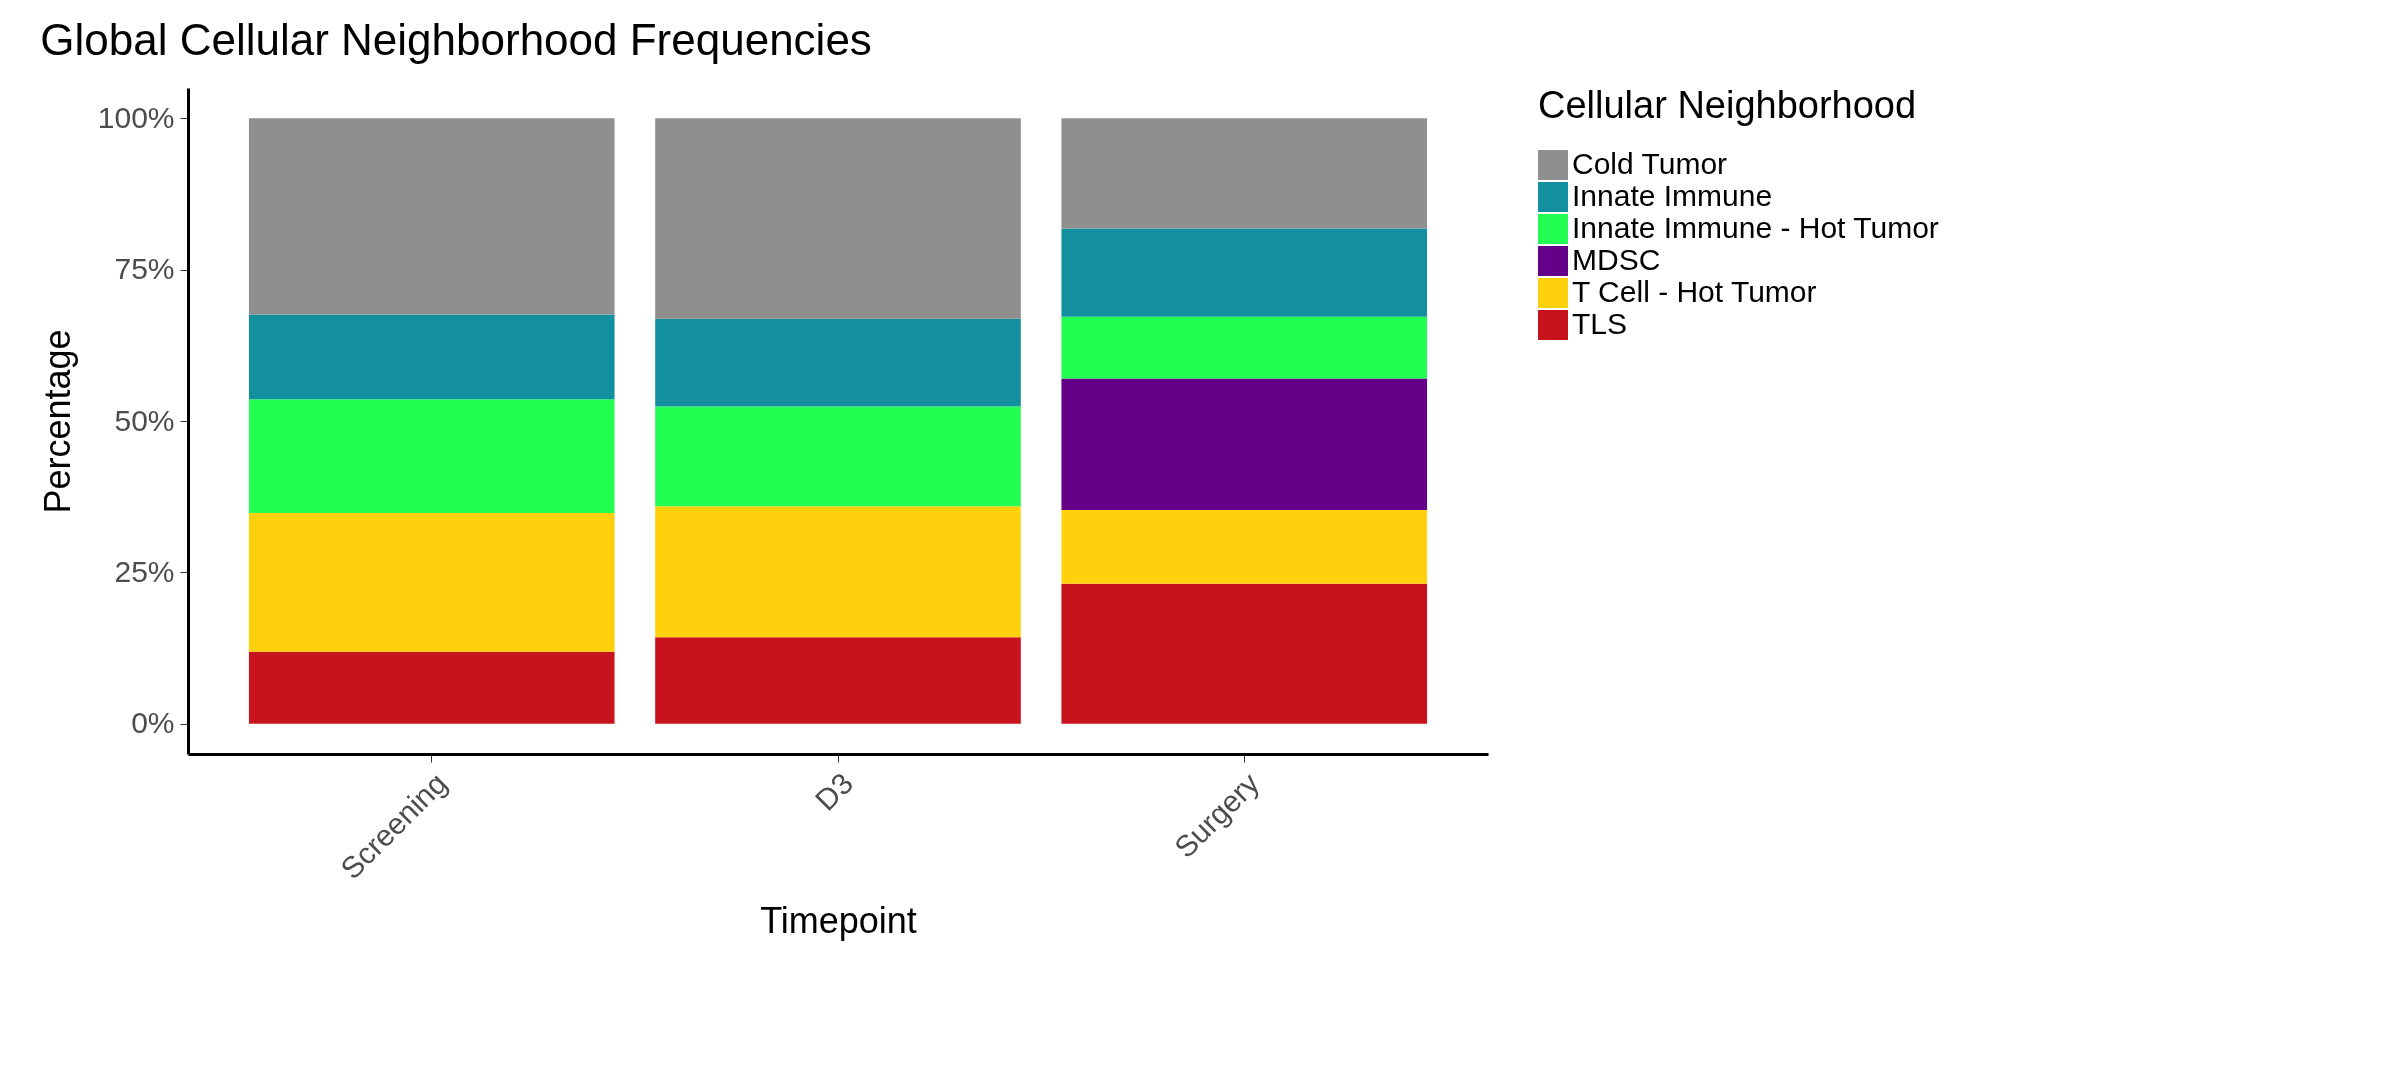  I want to click on legend-label: T Cell - Hot Tumor, so click(1694, 291).